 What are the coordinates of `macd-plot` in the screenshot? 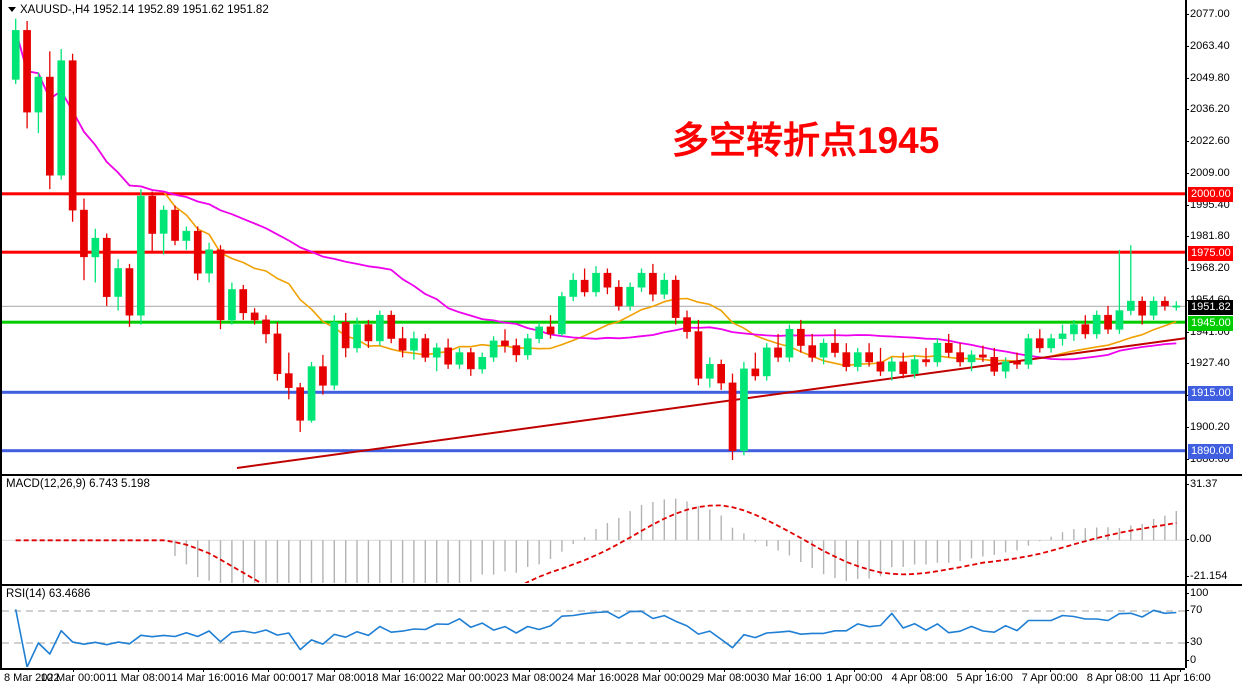 It's located at (594, 530).